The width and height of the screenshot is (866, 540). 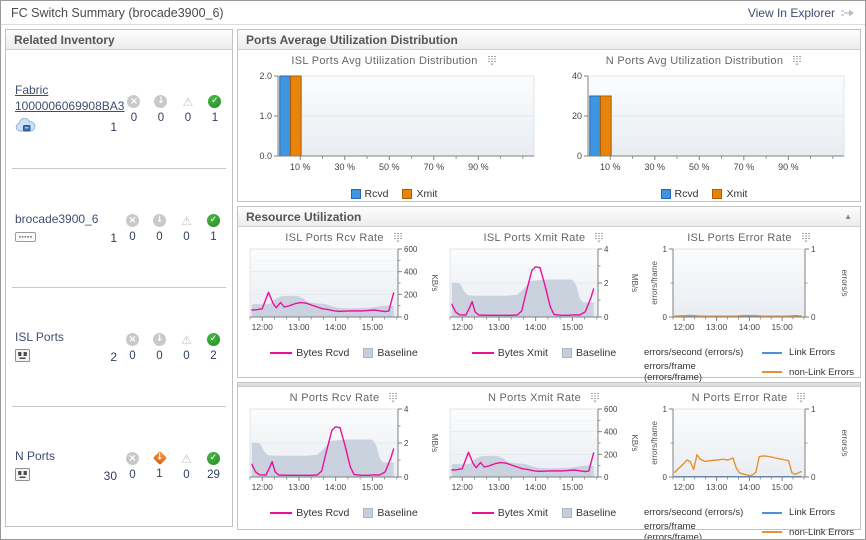 What do you see at coordinates (397, 353) in the screenshot?
I see `legend-label: Baseline` at bounding box center [397, 353].